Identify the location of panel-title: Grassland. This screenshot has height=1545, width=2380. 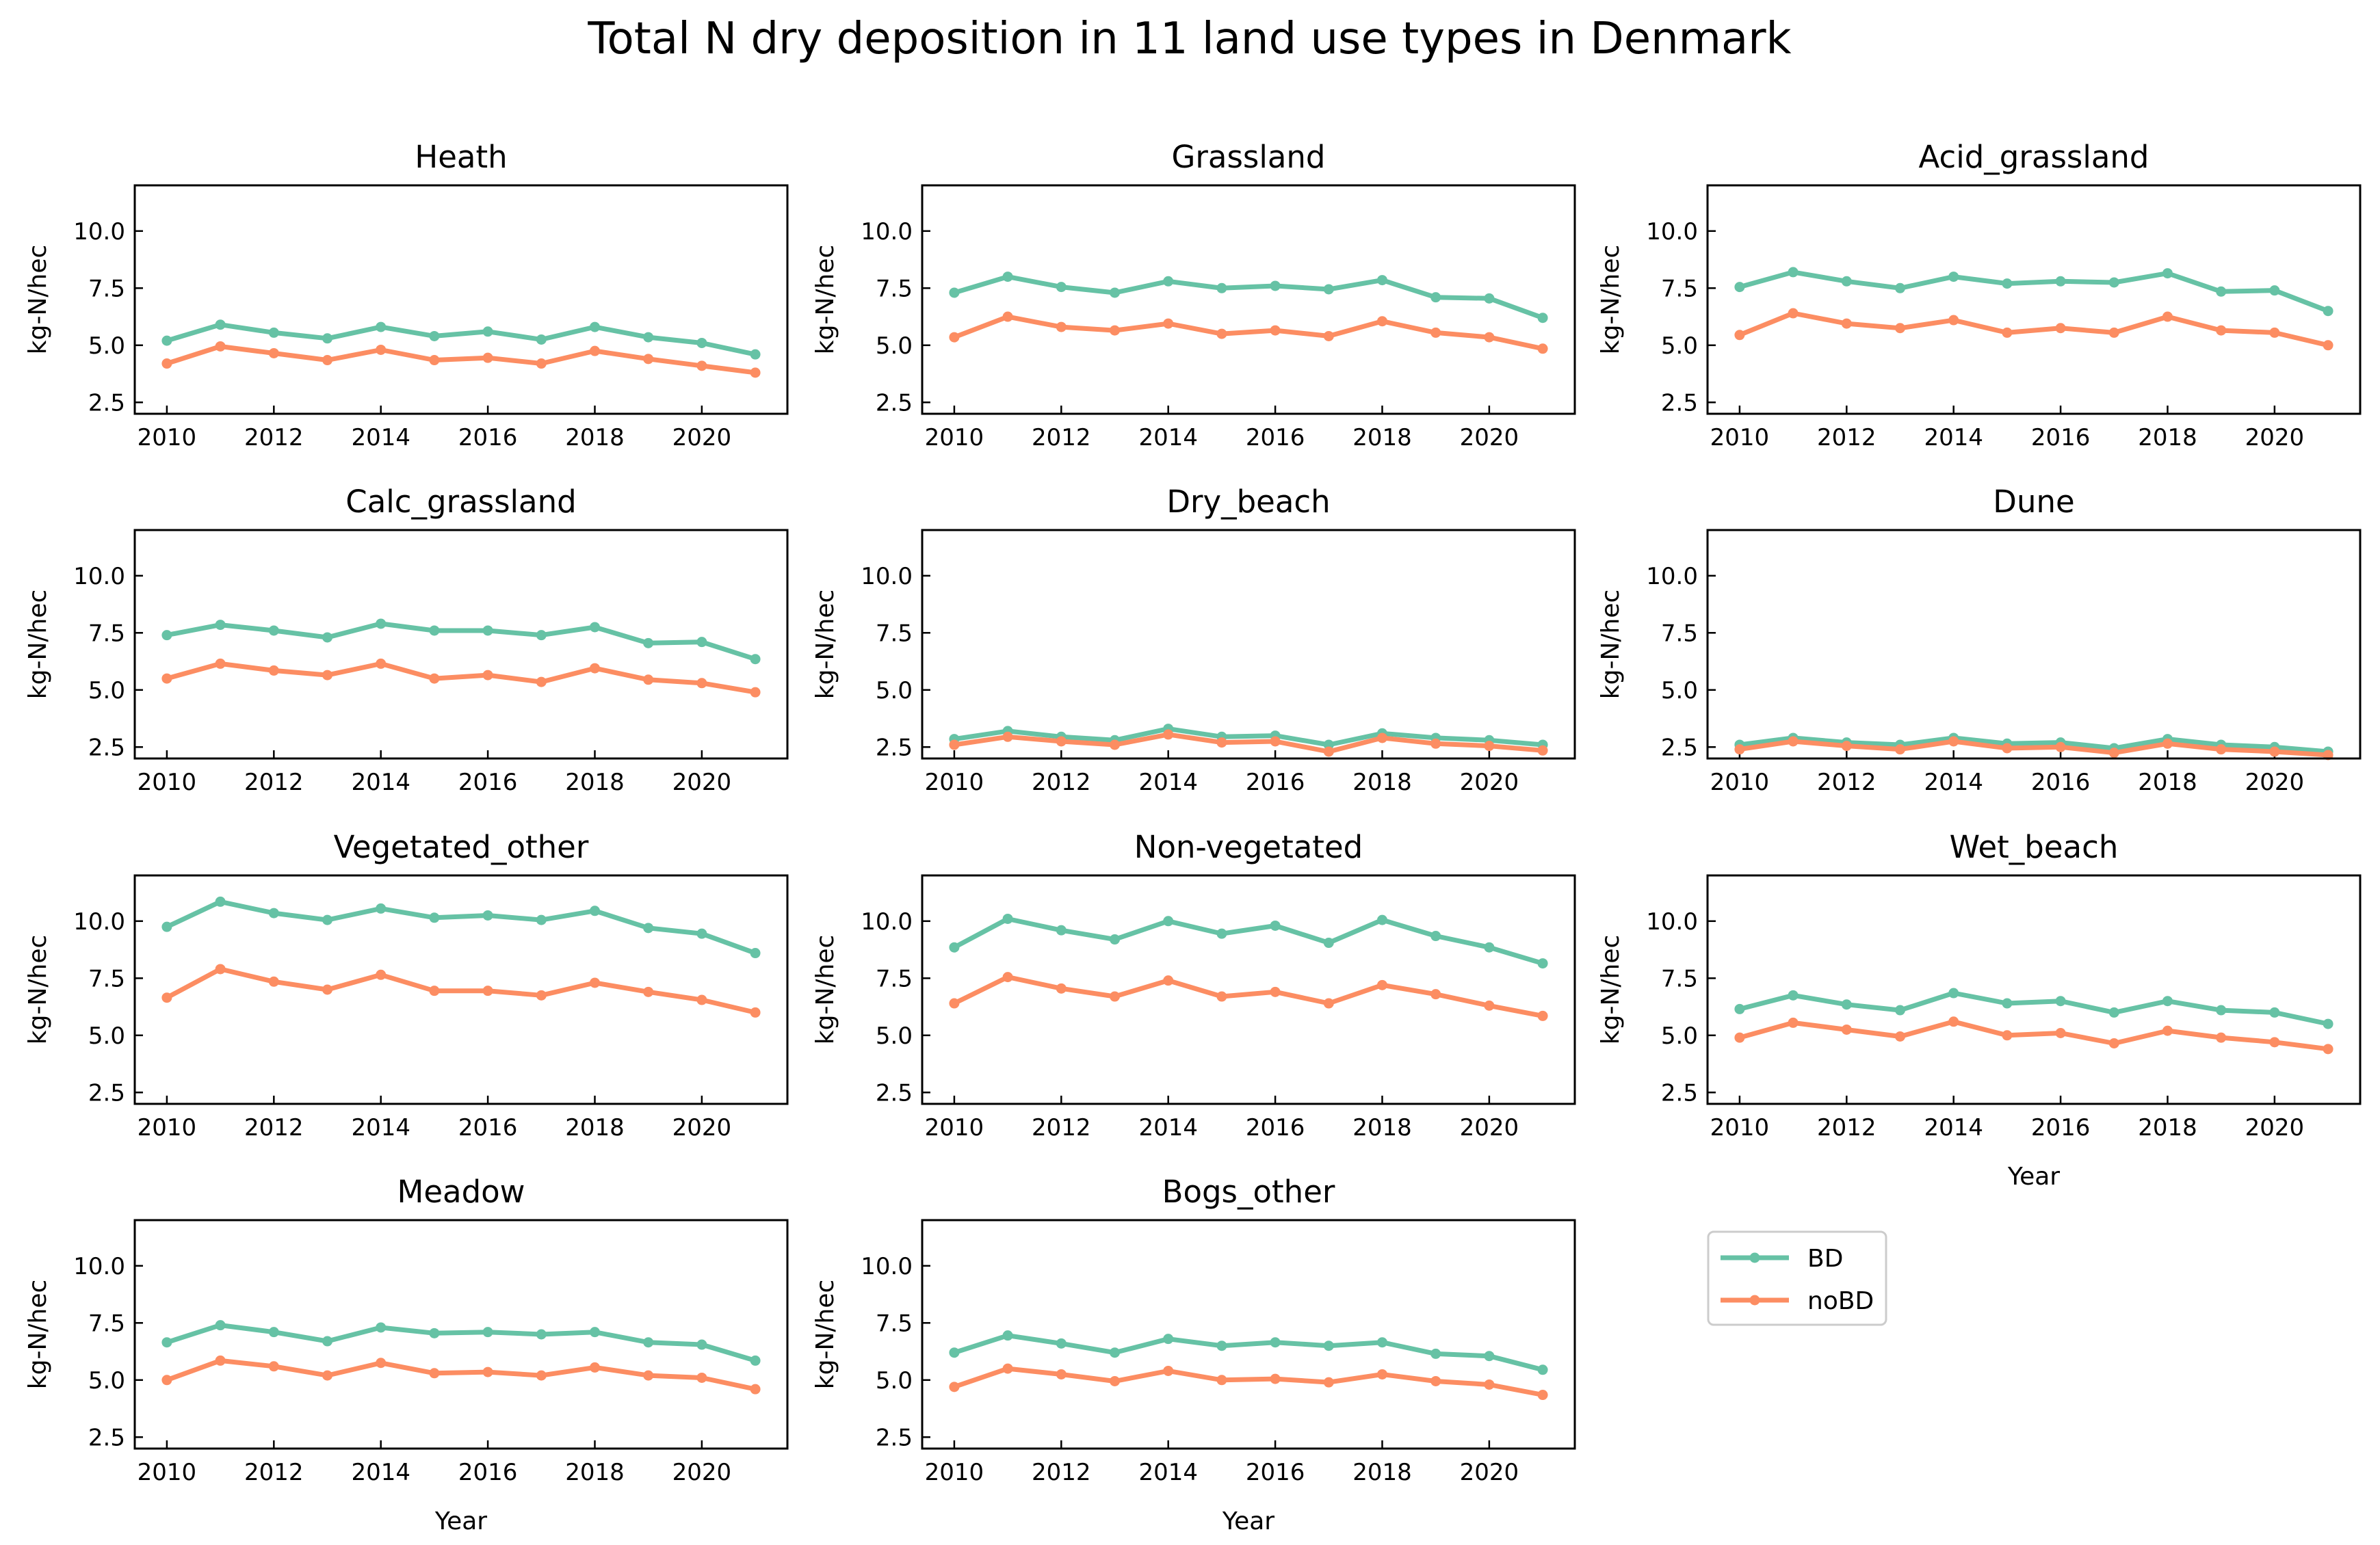
(1249, 157).